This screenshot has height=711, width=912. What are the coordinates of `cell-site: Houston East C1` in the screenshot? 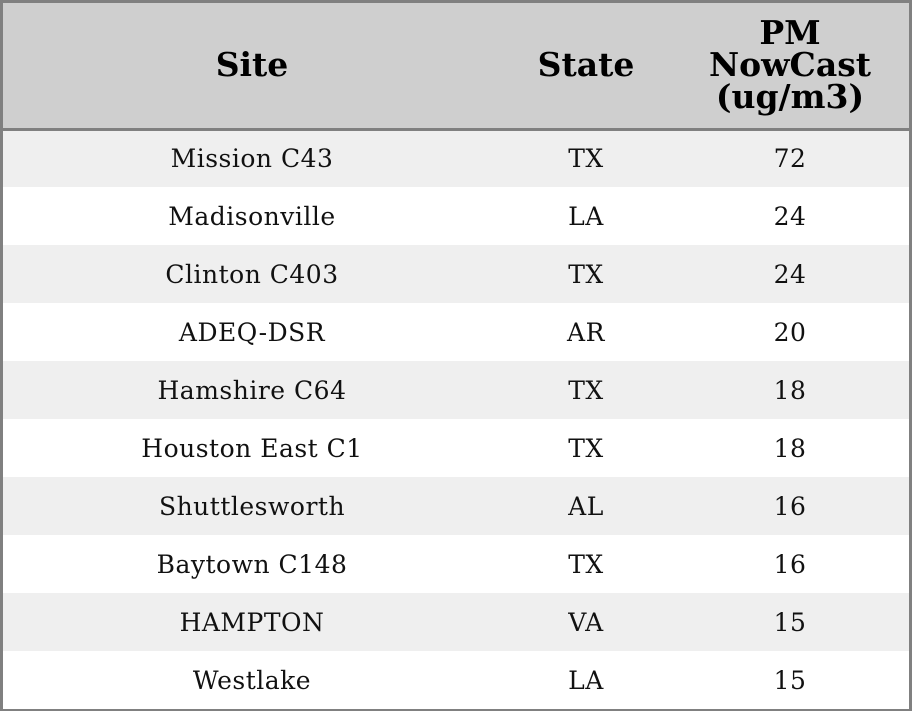 It's located at (252, 448).